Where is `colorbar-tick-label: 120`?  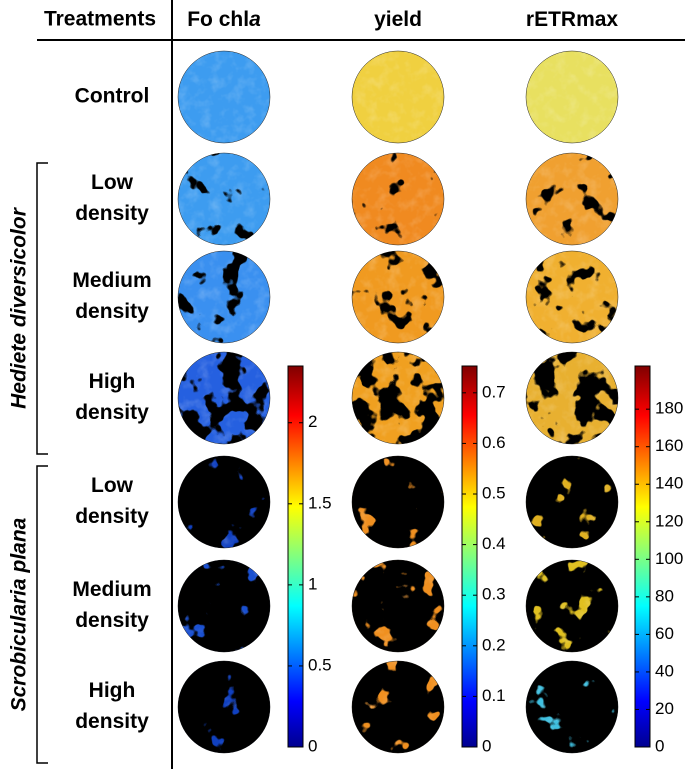 colorbar-tick-label: 120 is located at coordinates (669, 520).